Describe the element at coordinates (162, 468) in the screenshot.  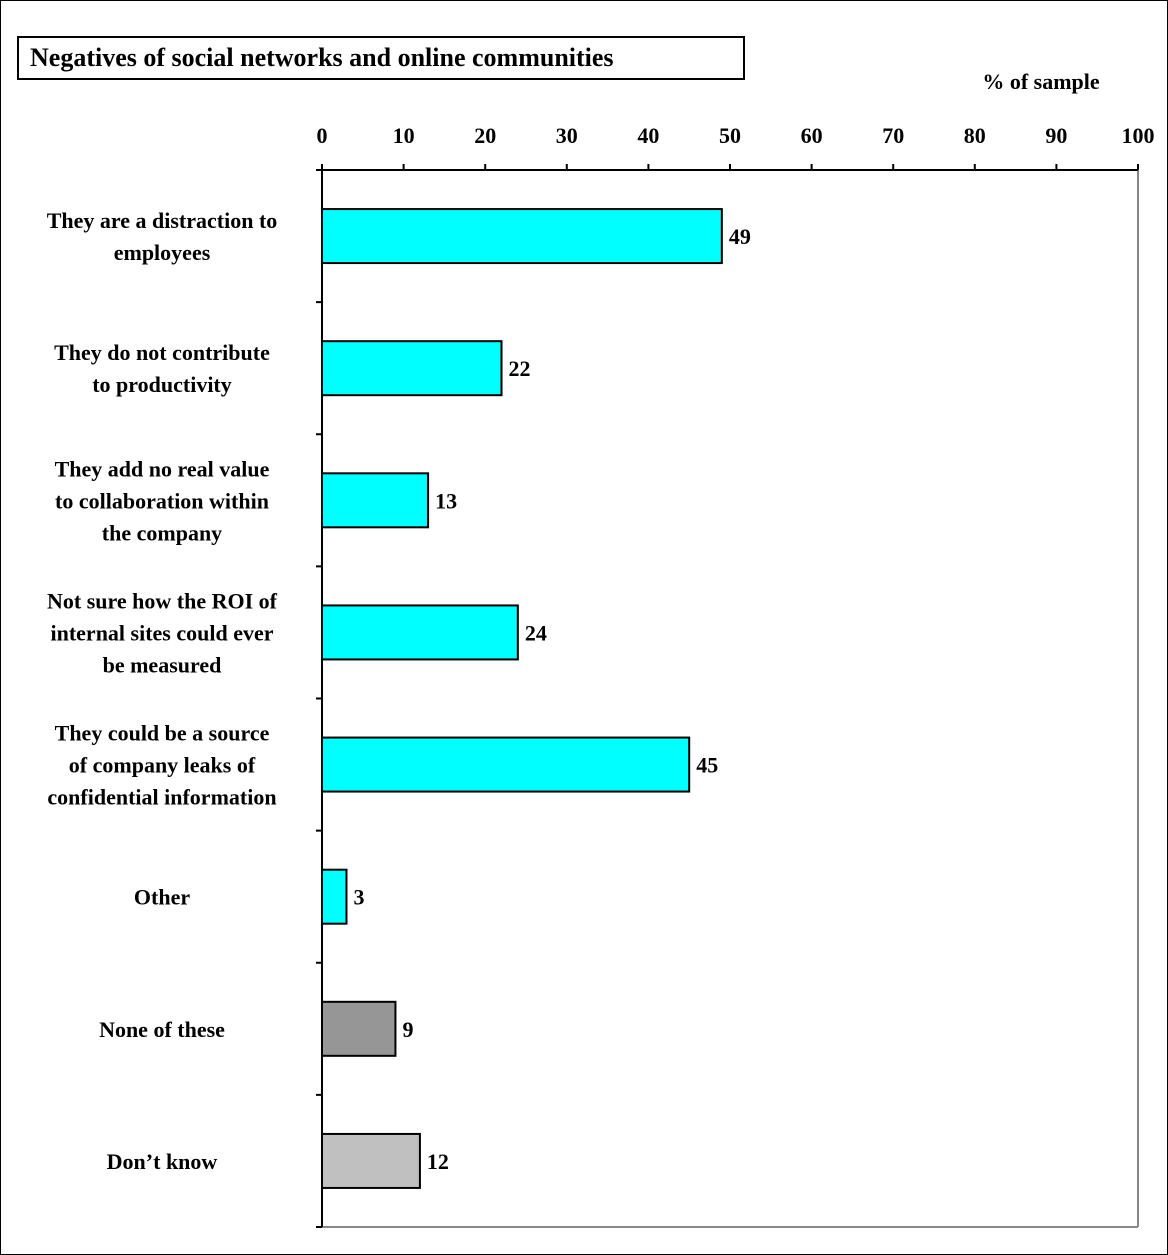
I see `category-label: They add no real value` at that location.